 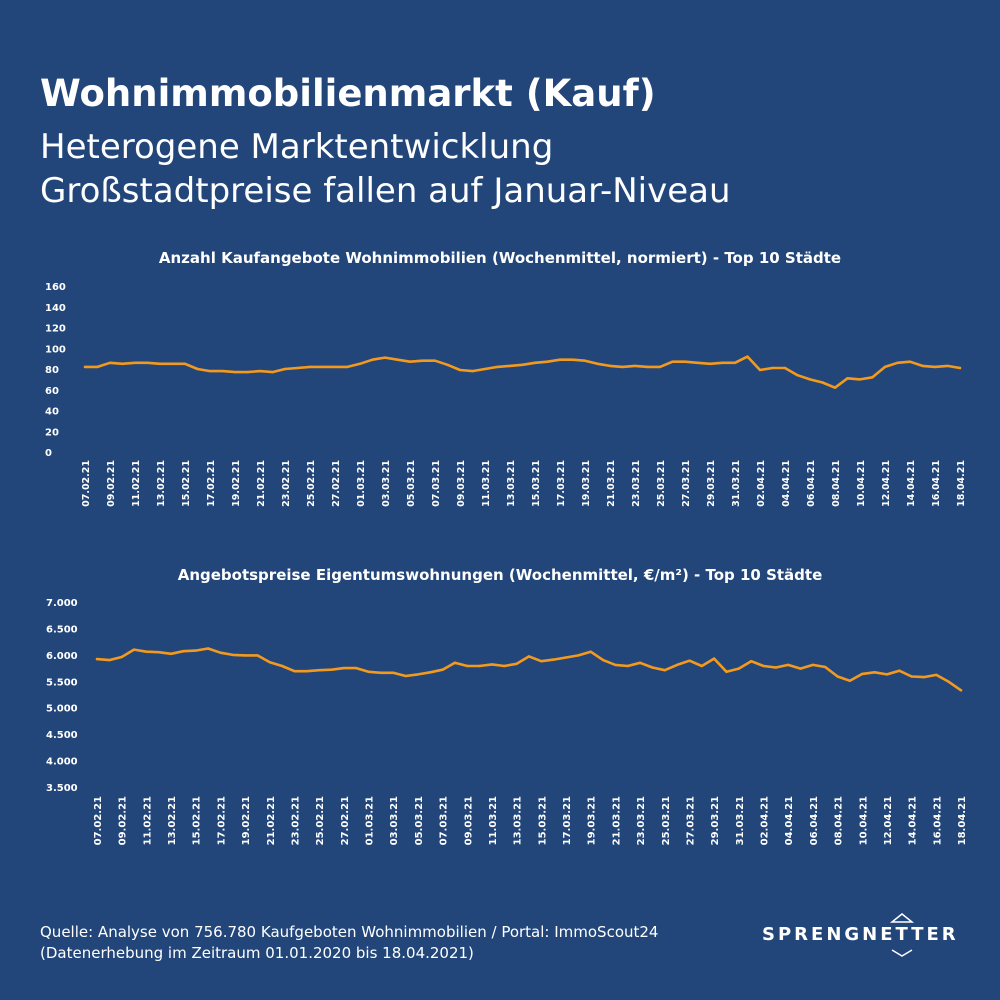 What do you see at coordinates (271, 820) in the screenshot?
I see `x-tick-label: 21.02.21` at bounding box center [271, 820].